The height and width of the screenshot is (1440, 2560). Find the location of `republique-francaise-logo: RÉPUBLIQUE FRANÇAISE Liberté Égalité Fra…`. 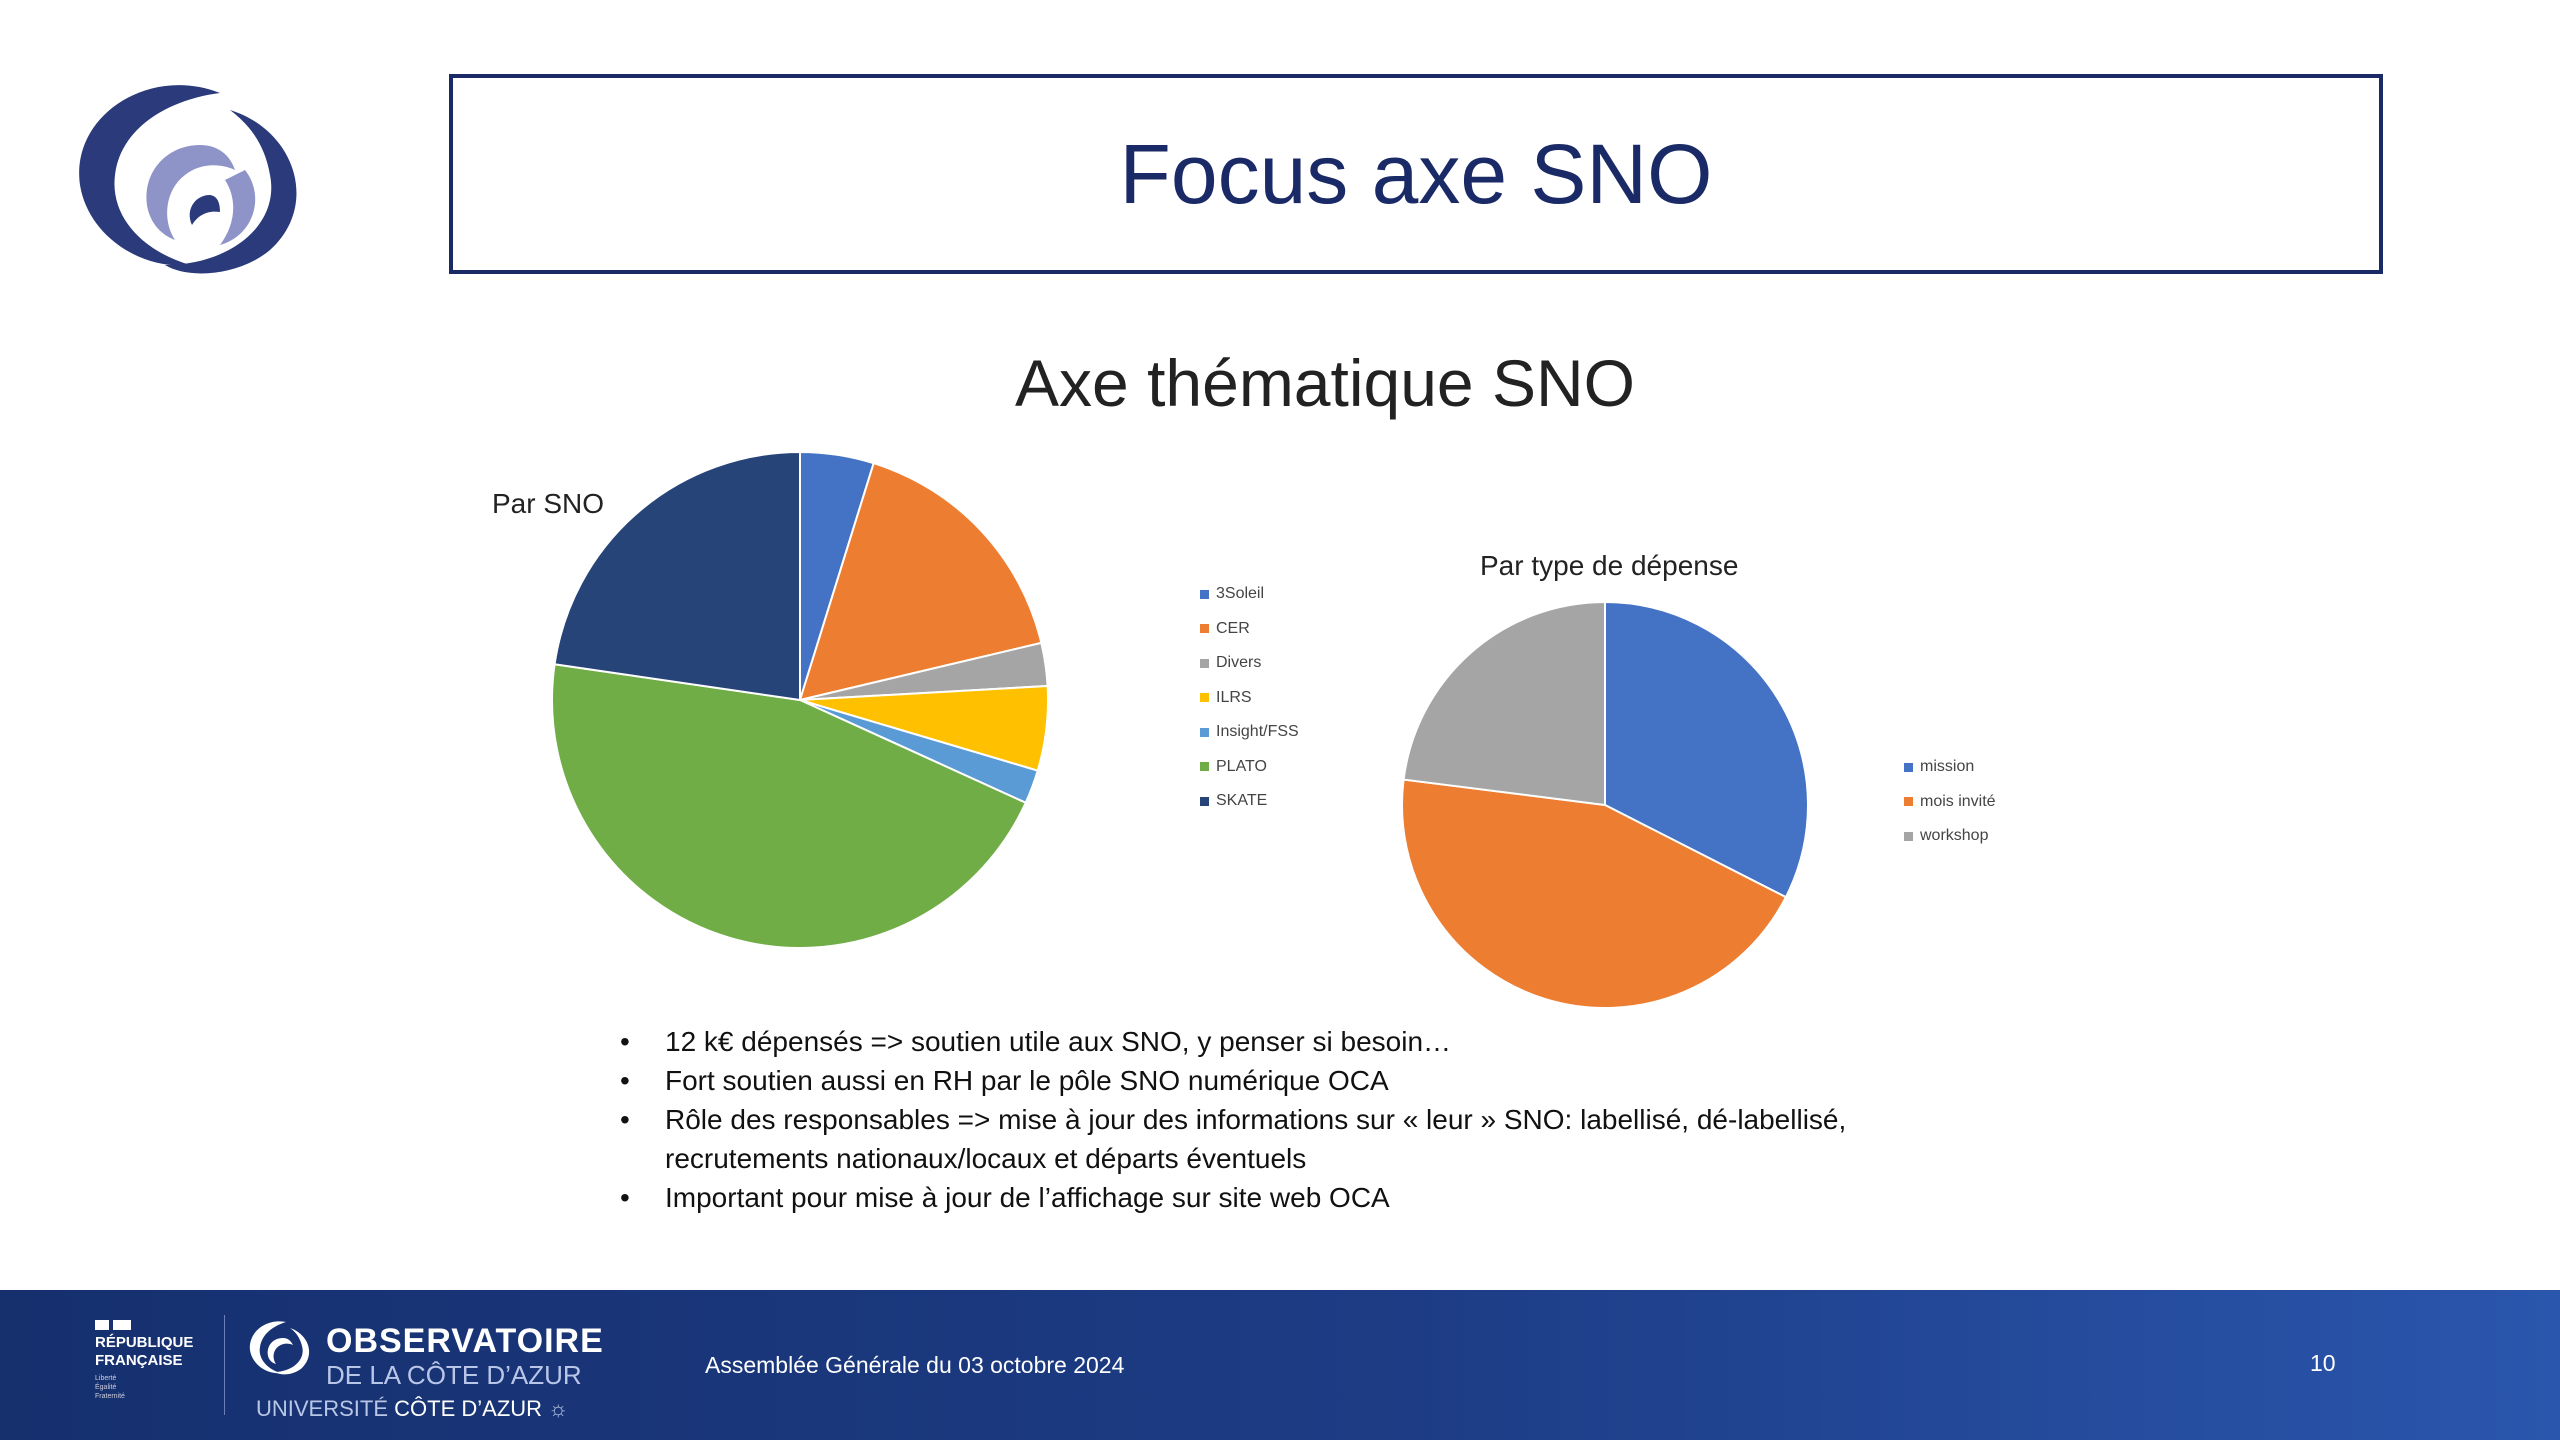

republique-francaise-logo: RÉPUBLIQUE FRANÇAISE Liberté Égalité Fra… is located at coordinates (144, 1360).